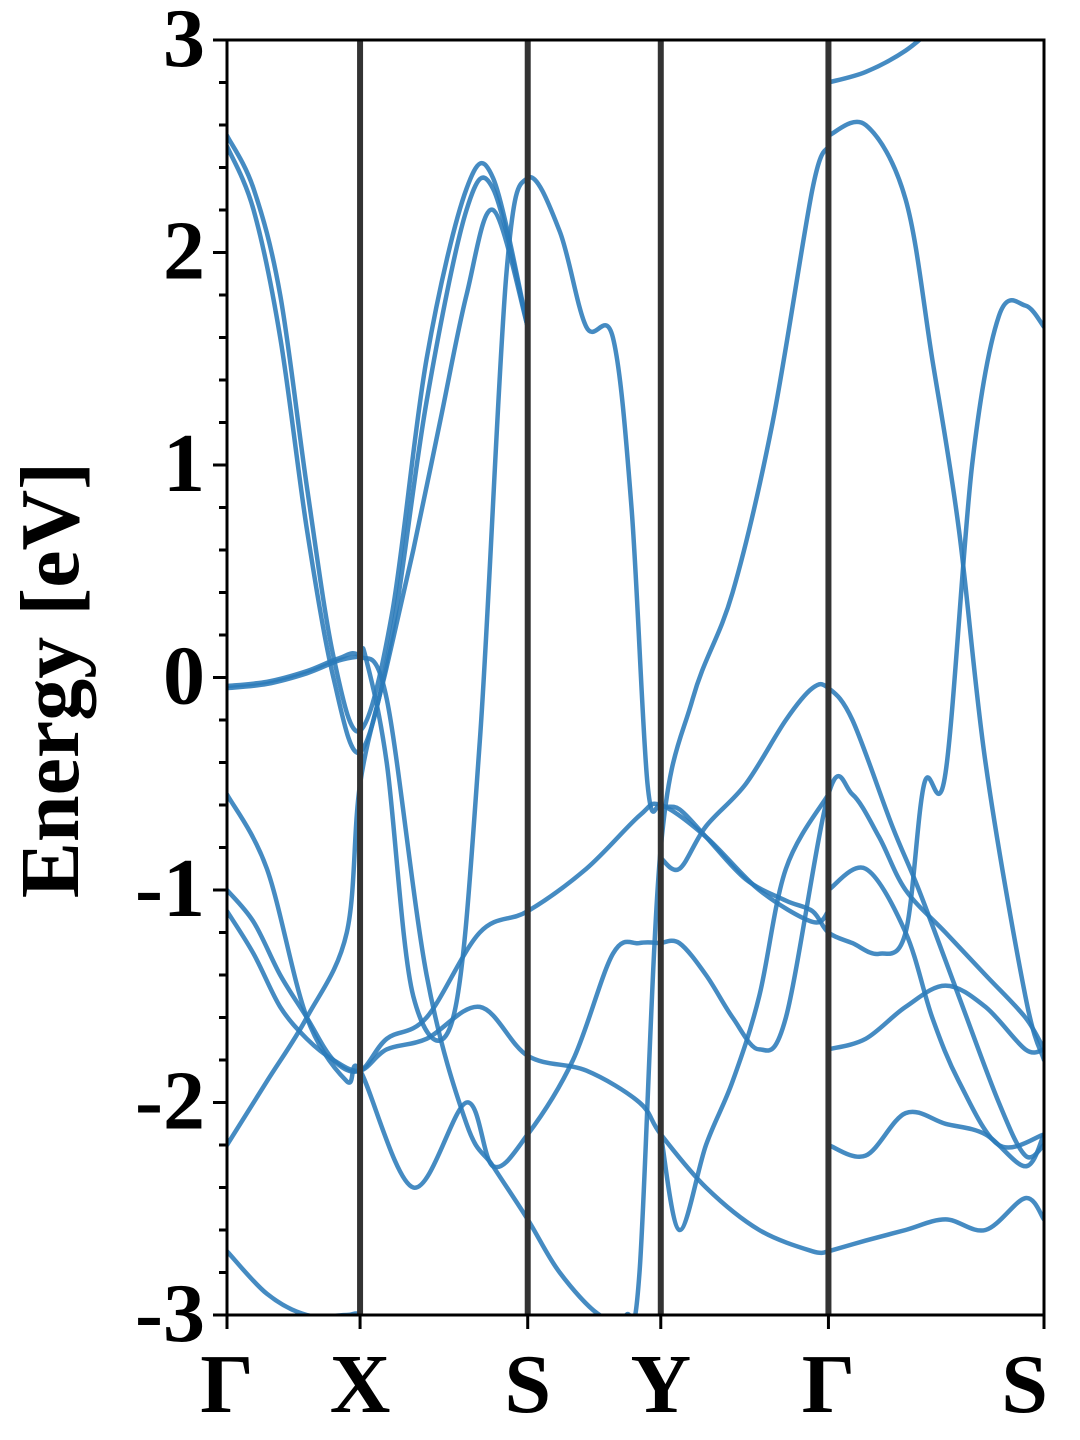 This screenshot has width=1080, height=1440. I want to click on y-tick-label: -2, so click(170, 1101).